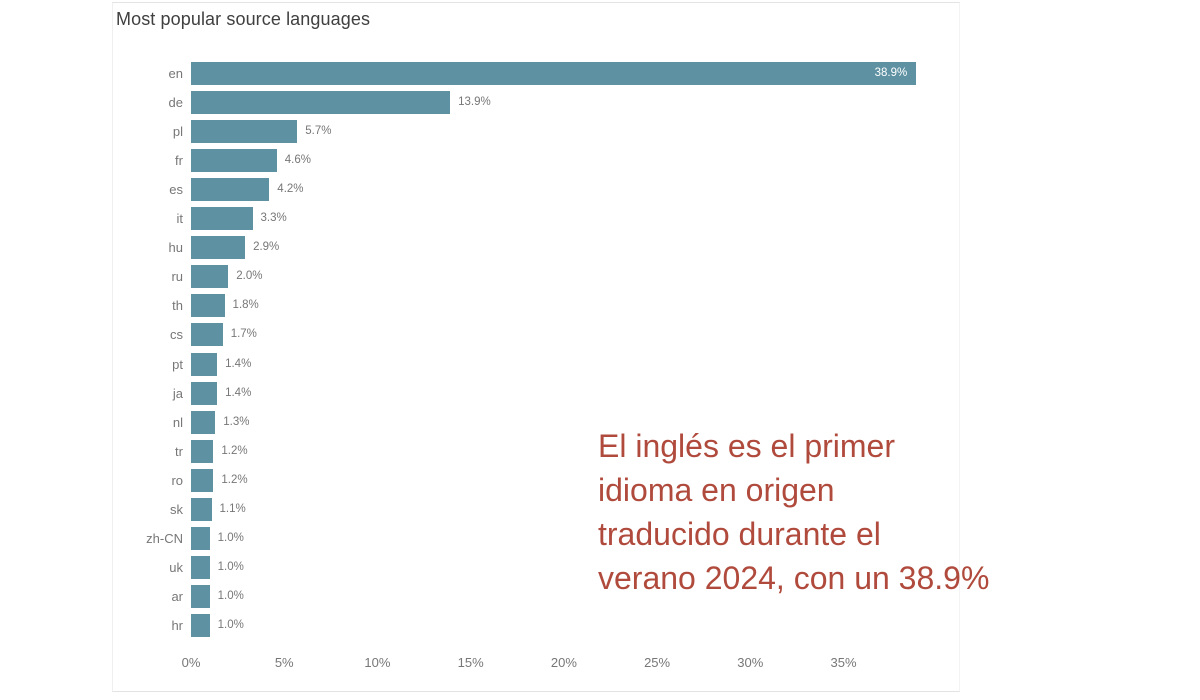 This screenshot has width=1200, height=700. What do you see at coordinates (236, 421) in the screenshot?
I see `value-label: 1.3%` at bounding box center [236, 421].